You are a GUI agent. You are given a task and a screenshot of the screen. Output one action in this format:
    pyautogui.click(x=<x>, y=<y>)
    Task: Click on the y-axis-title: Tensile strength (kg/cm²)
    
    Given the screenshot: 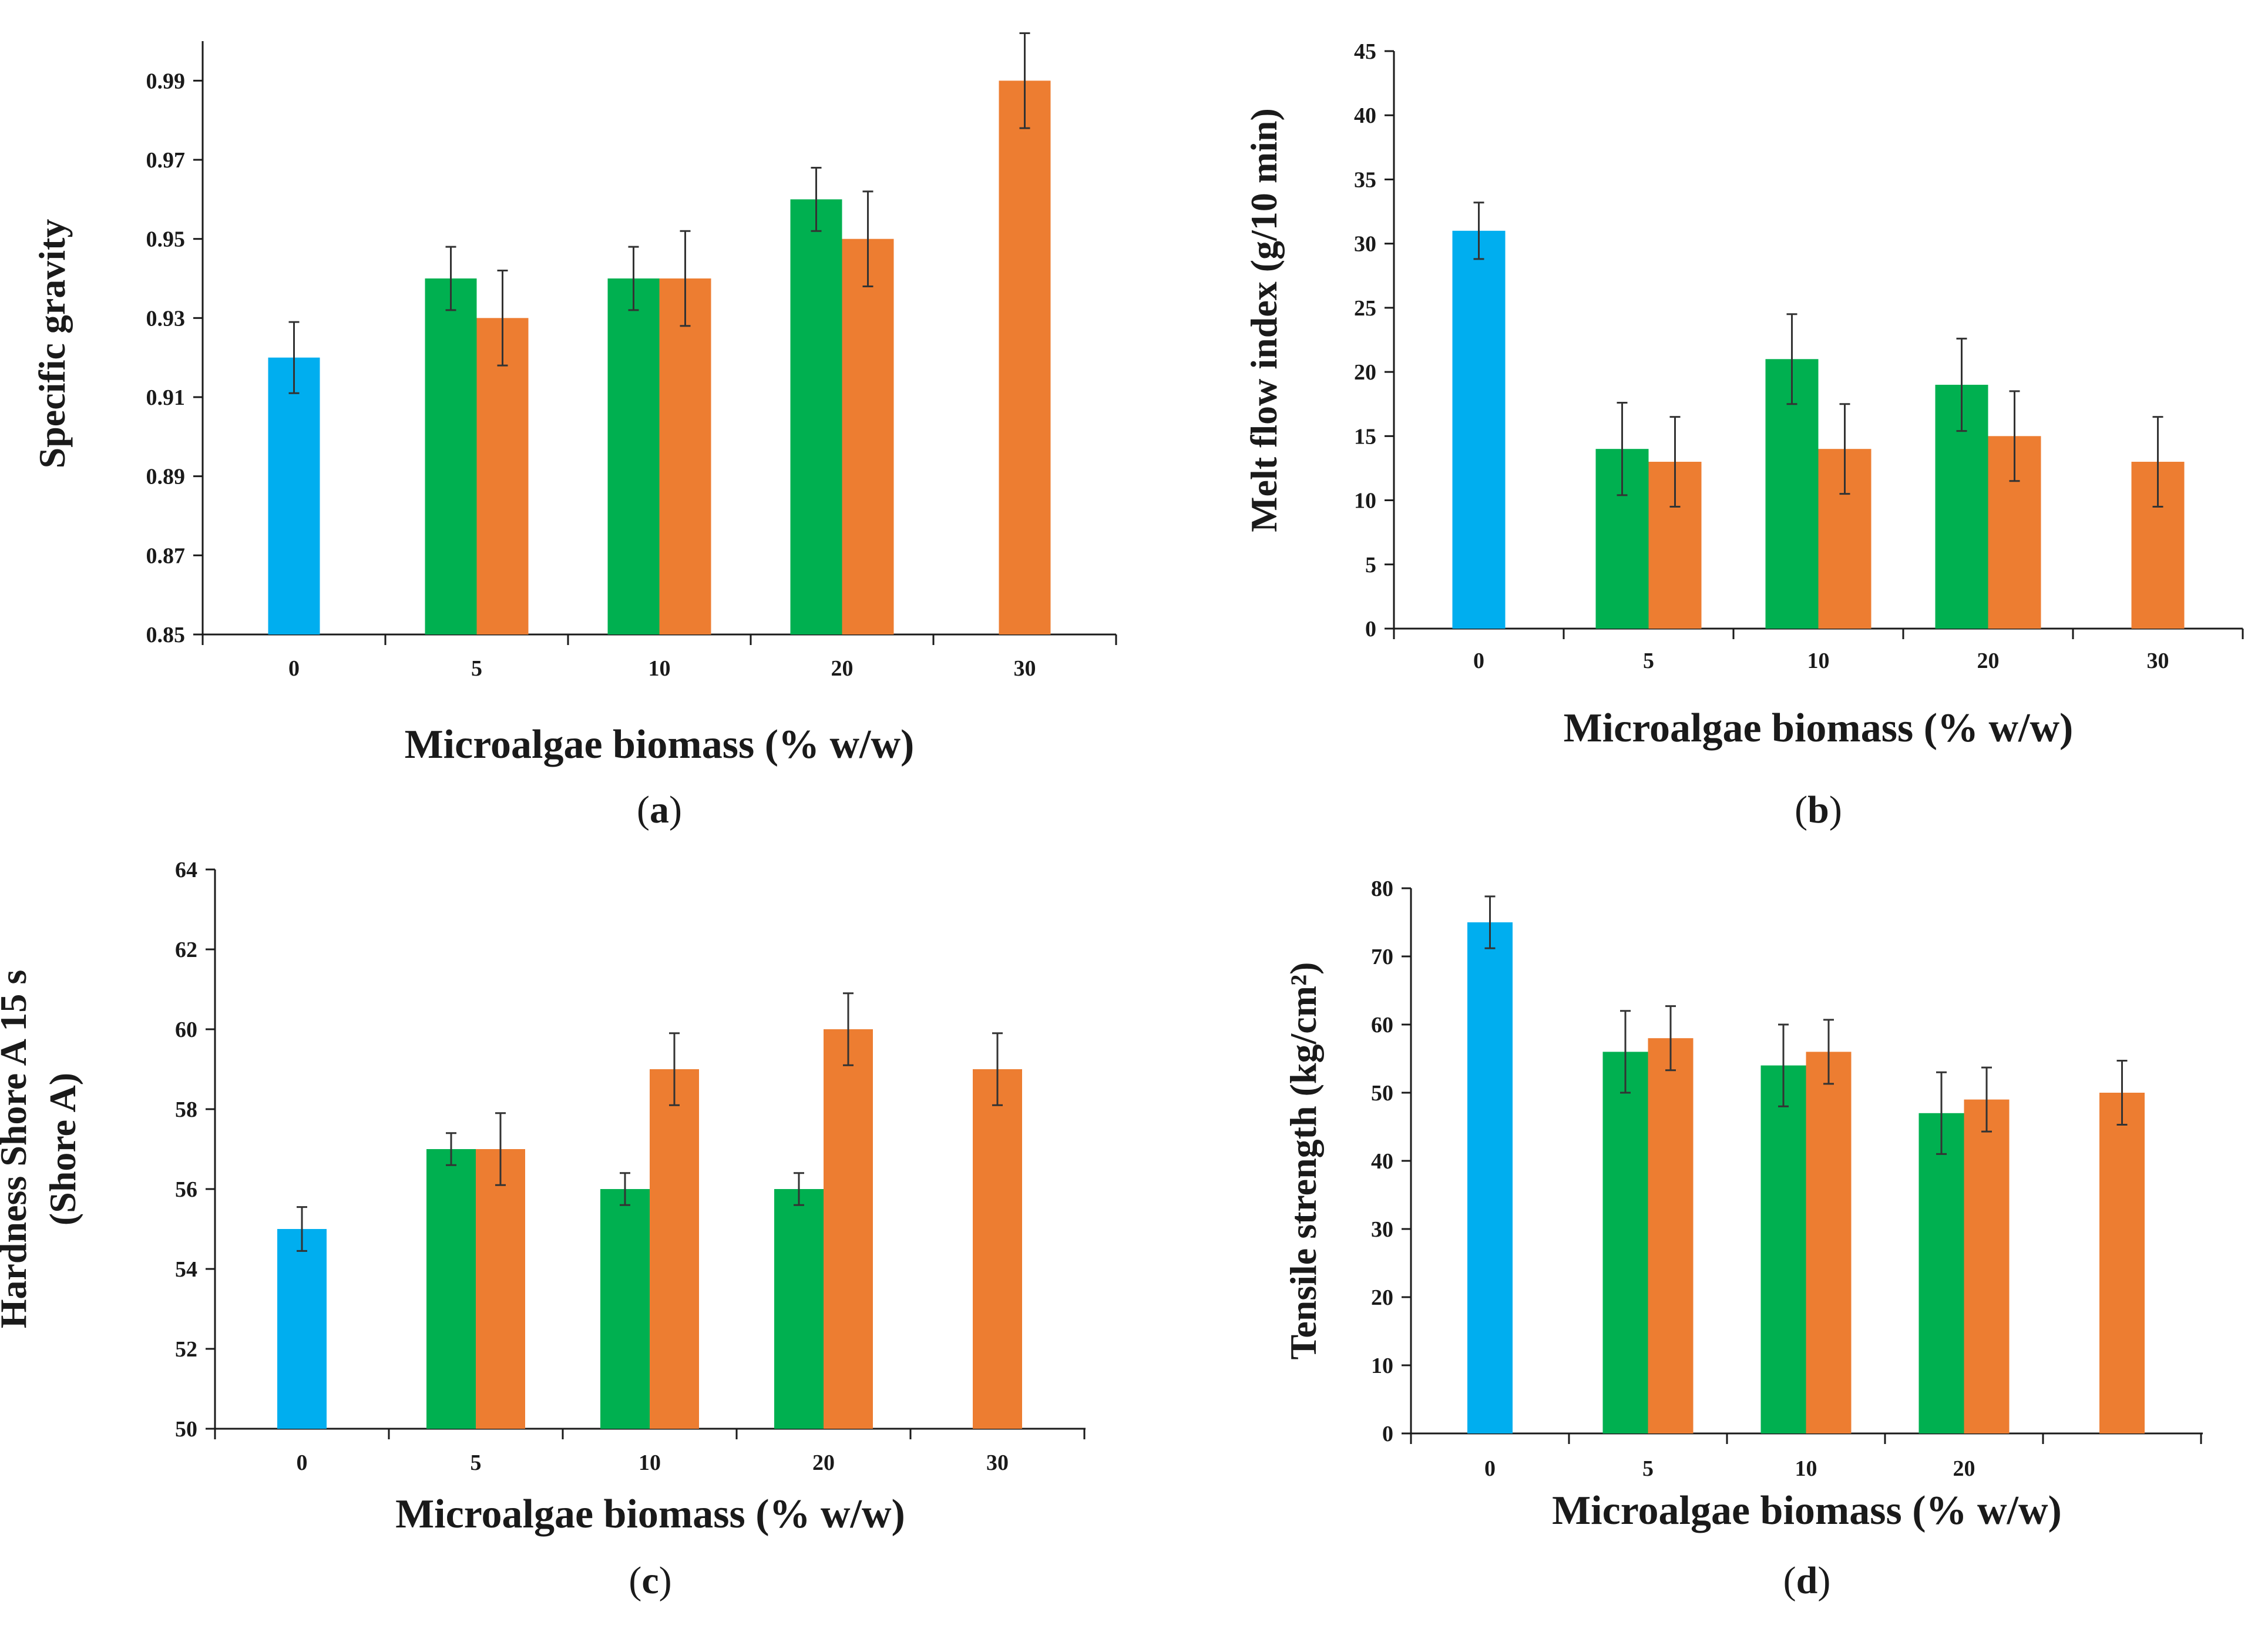 What is the action you would take?
    pyautogui.click(x=1303, y=1161)
    